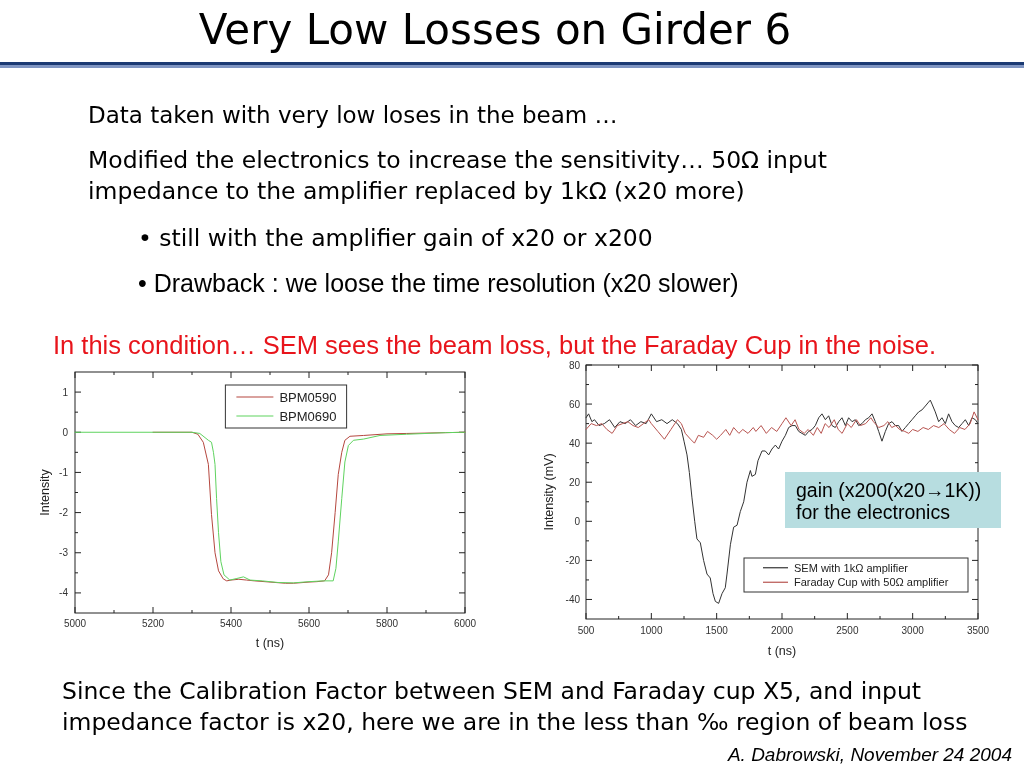  I want to click on chart-title: Very Low Losses on Girder 6, so click(495, 29).